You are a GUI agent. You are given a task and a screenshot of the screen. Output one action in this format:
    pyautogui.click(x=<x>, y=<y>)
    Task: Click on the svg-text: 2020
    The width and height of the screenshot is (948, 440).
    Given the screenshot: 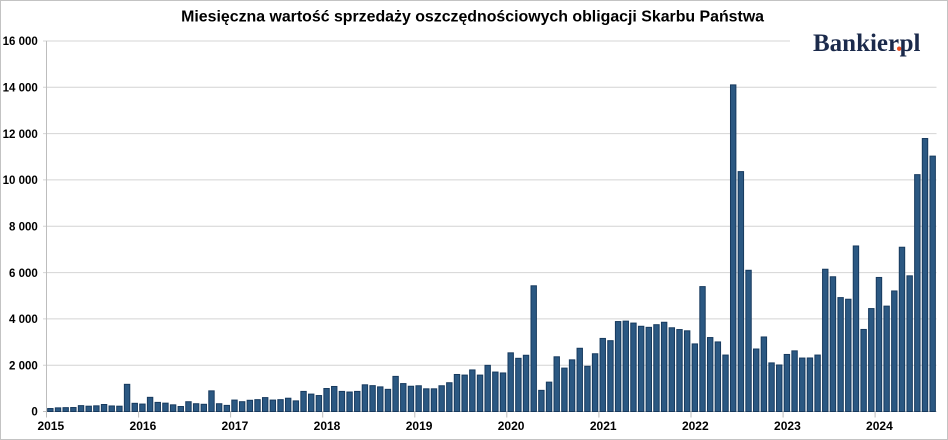 What is the action you would take?
    pyautogui.click(x=511, y=426)
    